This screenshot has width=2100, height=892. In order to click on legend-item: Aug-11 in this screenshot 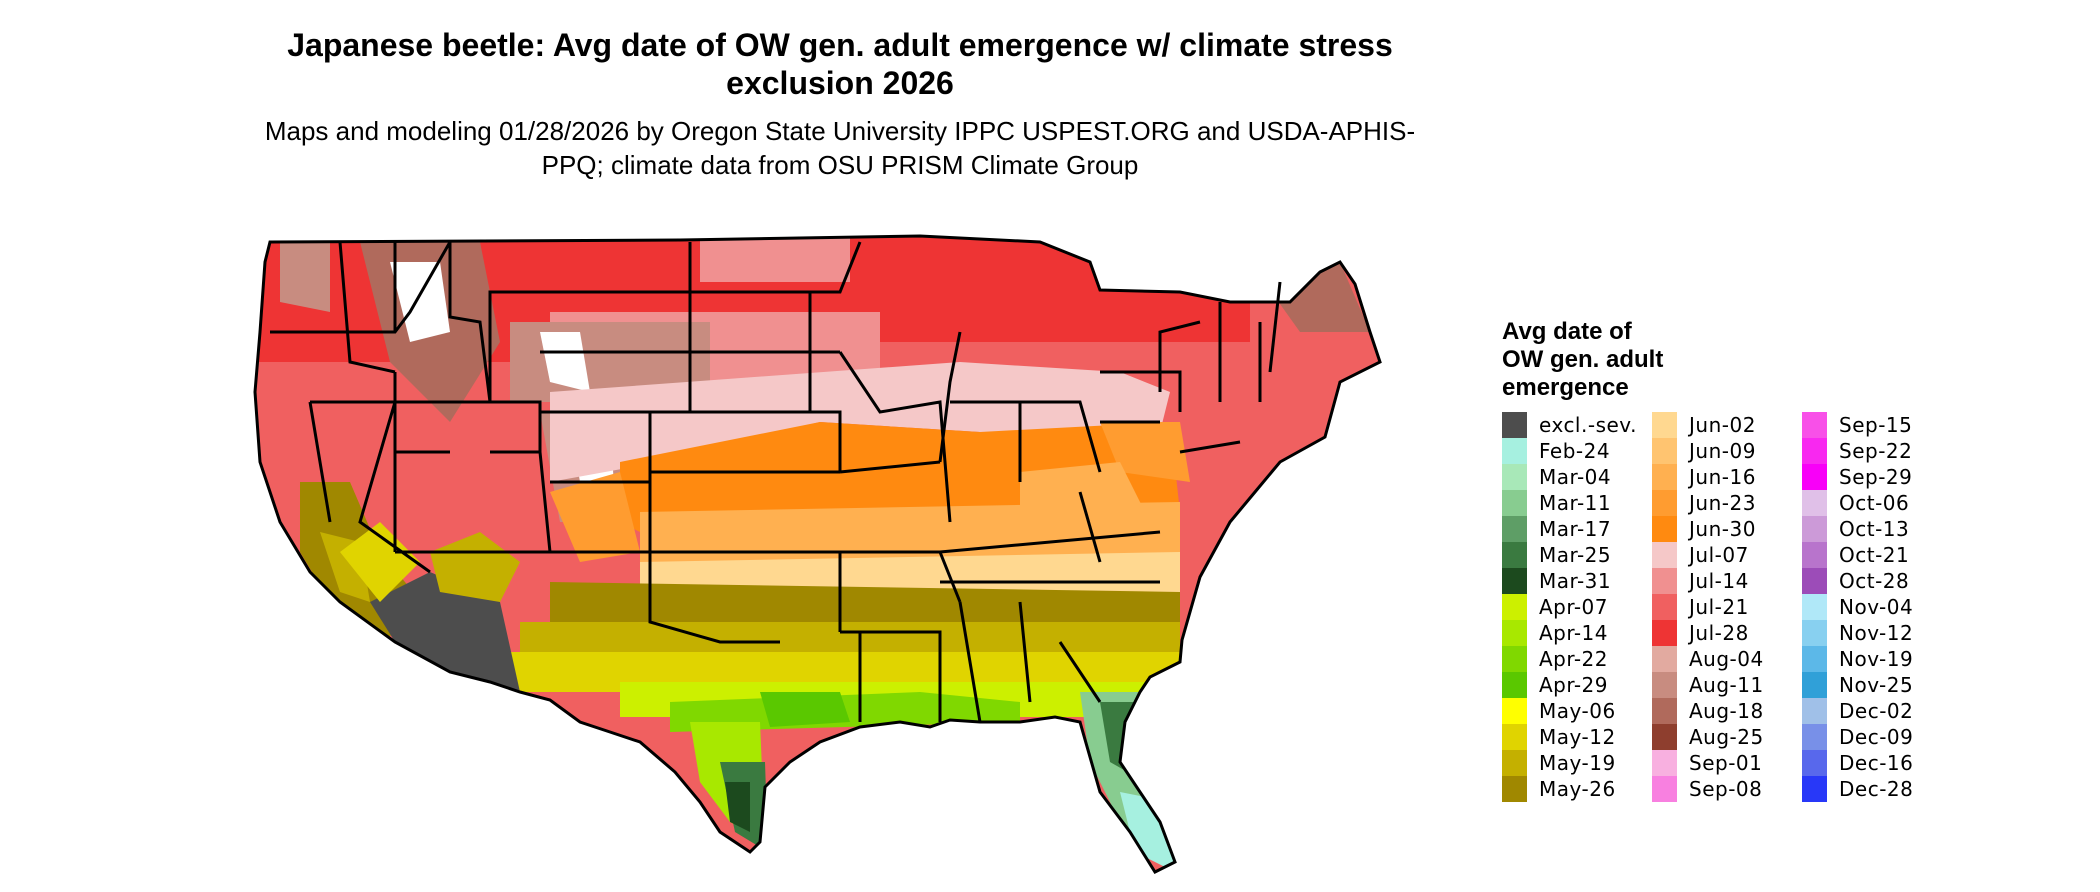, I will do `click(1727, 685)`.